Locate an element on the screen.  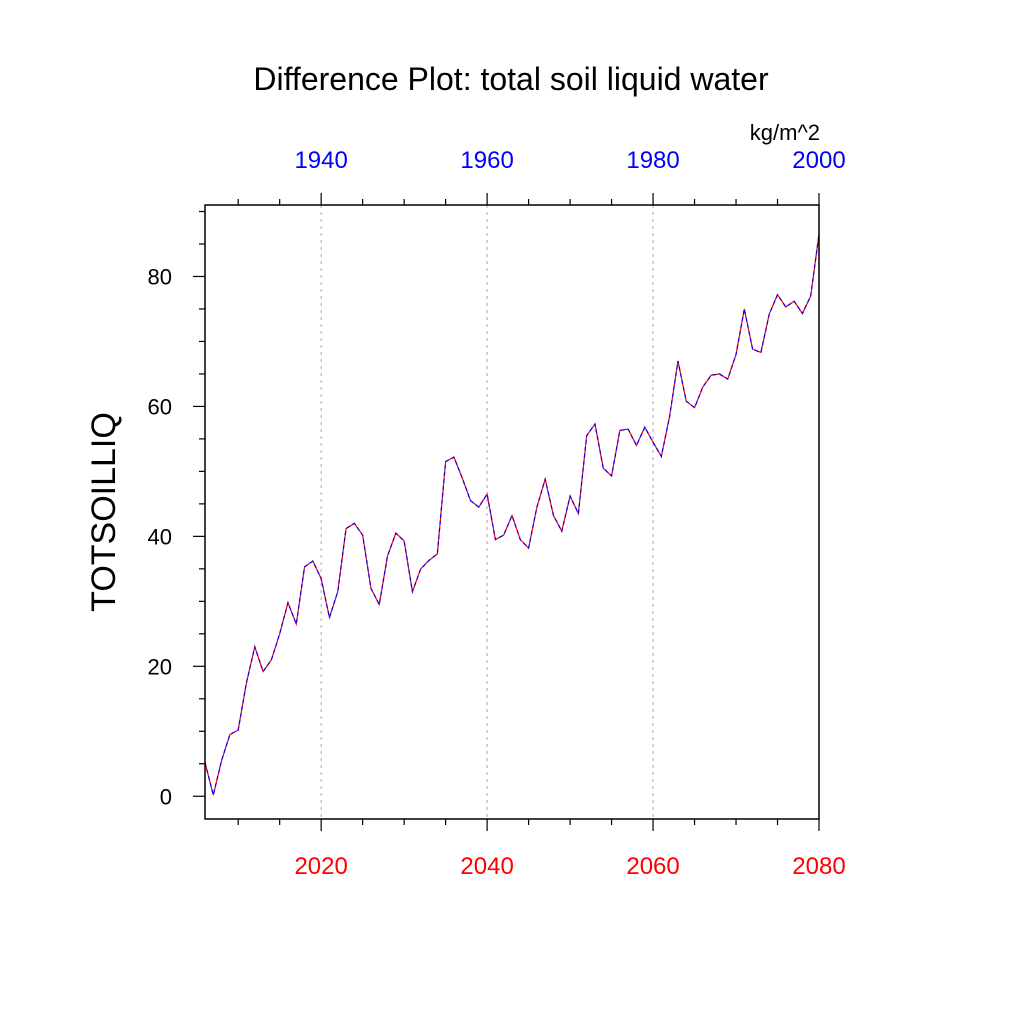
y-tick-label-40: 40 is located at coordinates (160, 536).